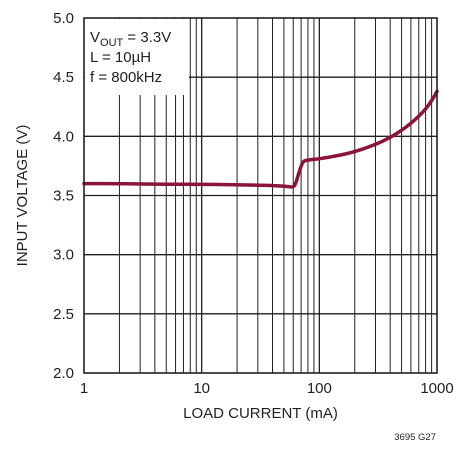  What do you see at coordinates (63, 18) in the screenshot?
I see `y-tick-label: 5.0` at bounding box center [63, 18].